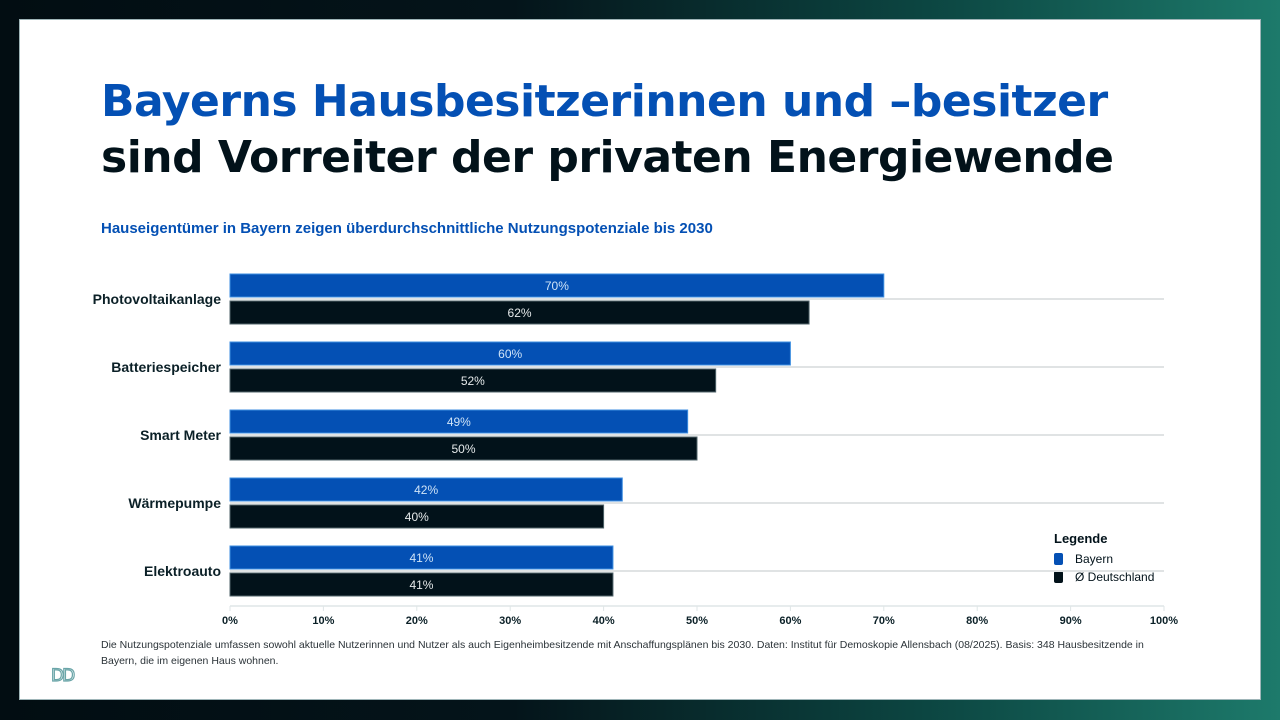 The image size is (1280, 720). I want to click on legend-label-bayern: Bayern, so click(1094, 559).